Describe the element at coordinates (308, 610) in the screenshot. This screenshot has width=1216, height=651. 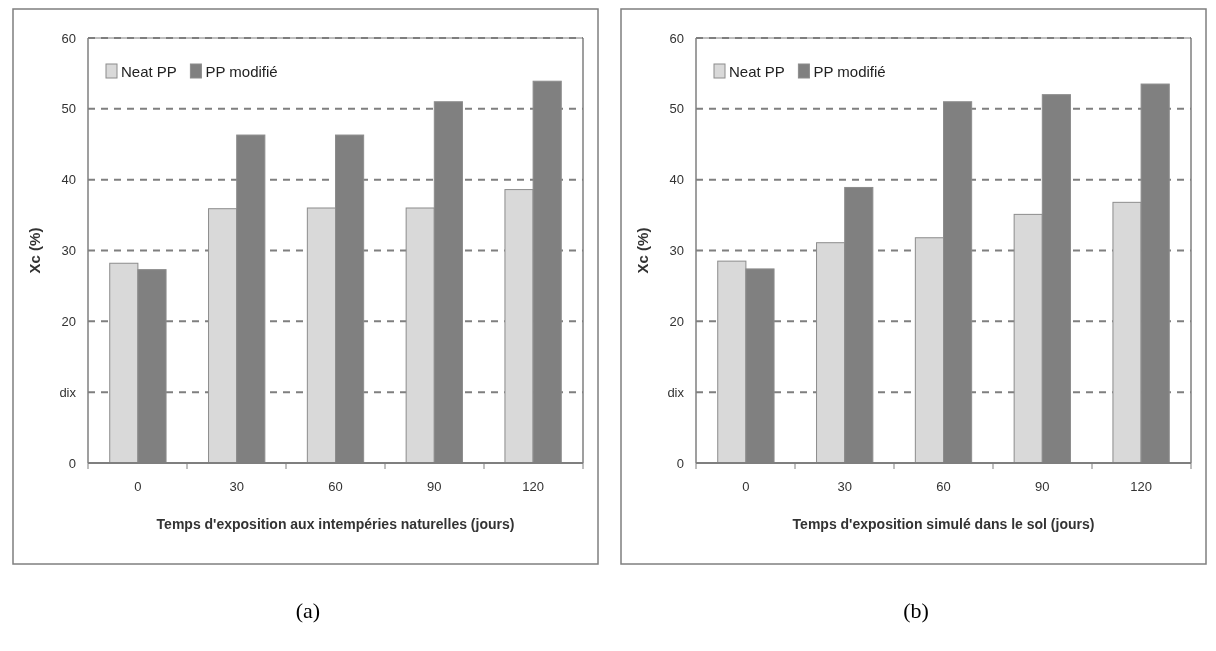
I see `text: (a)` at that location.